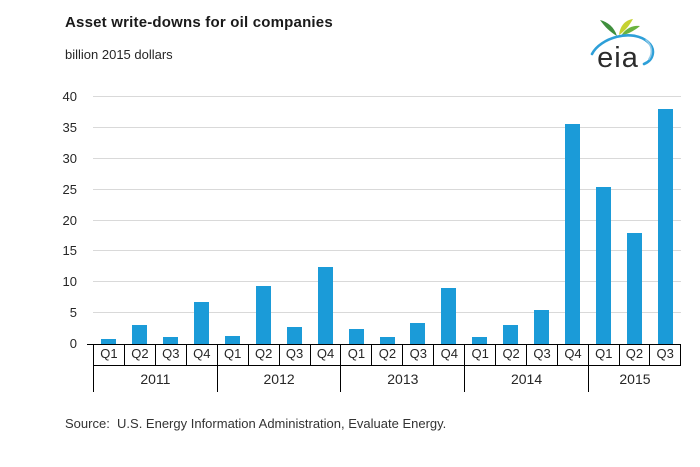 The width and height of the screenshot is (700, 467). What do you see at coordinates (635, 288) in the screenshot?
I see `bar-2015-Q2` at bounding box center [635, 288].